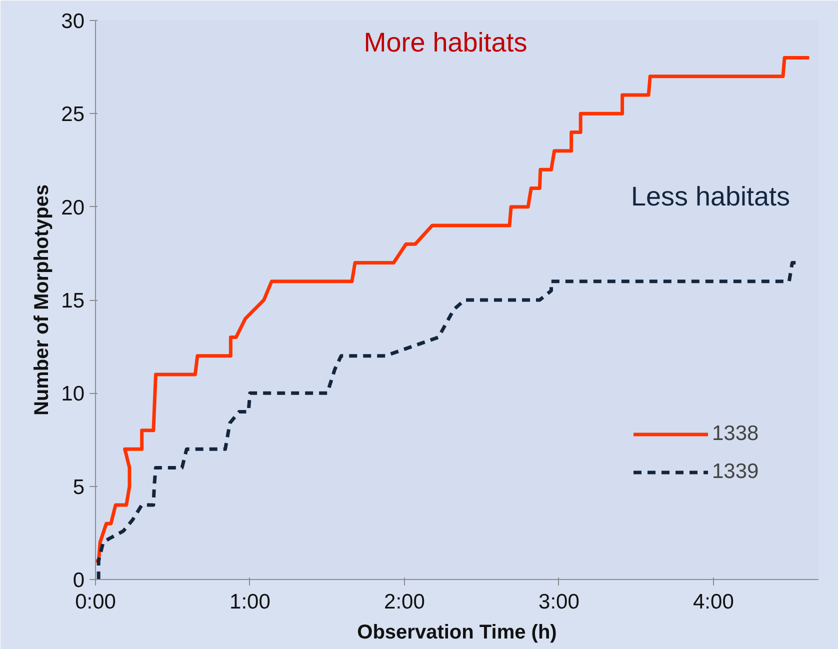 This screenshot has width=838, height=649. I want to click on x-axis-title: Observation Time (h), so click(457, 633).